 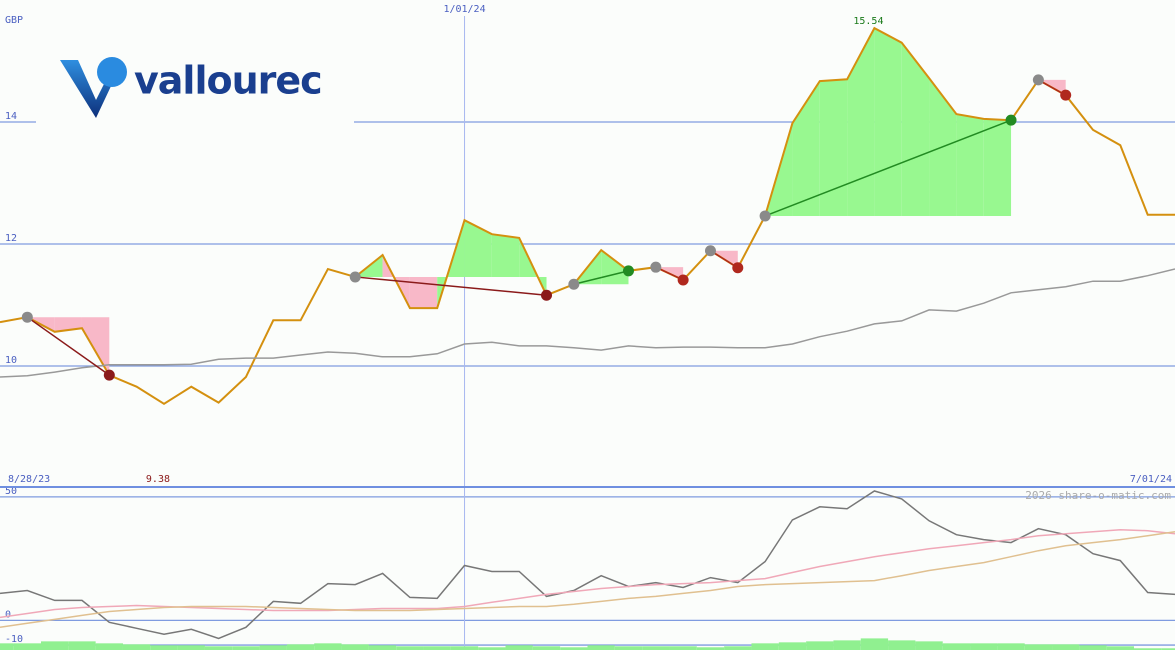 I want to click on y-tick-label: -10, so click(x=14, y=639).